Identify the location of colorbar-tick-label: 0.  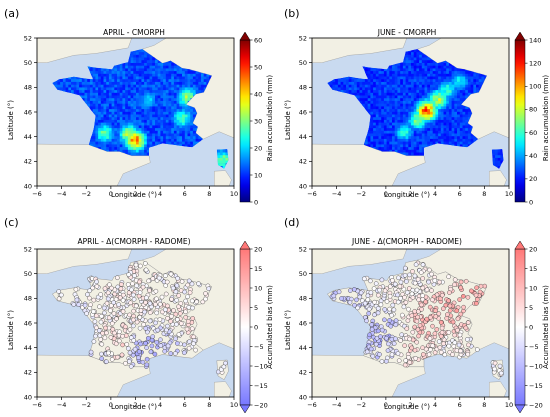
(531, 202).